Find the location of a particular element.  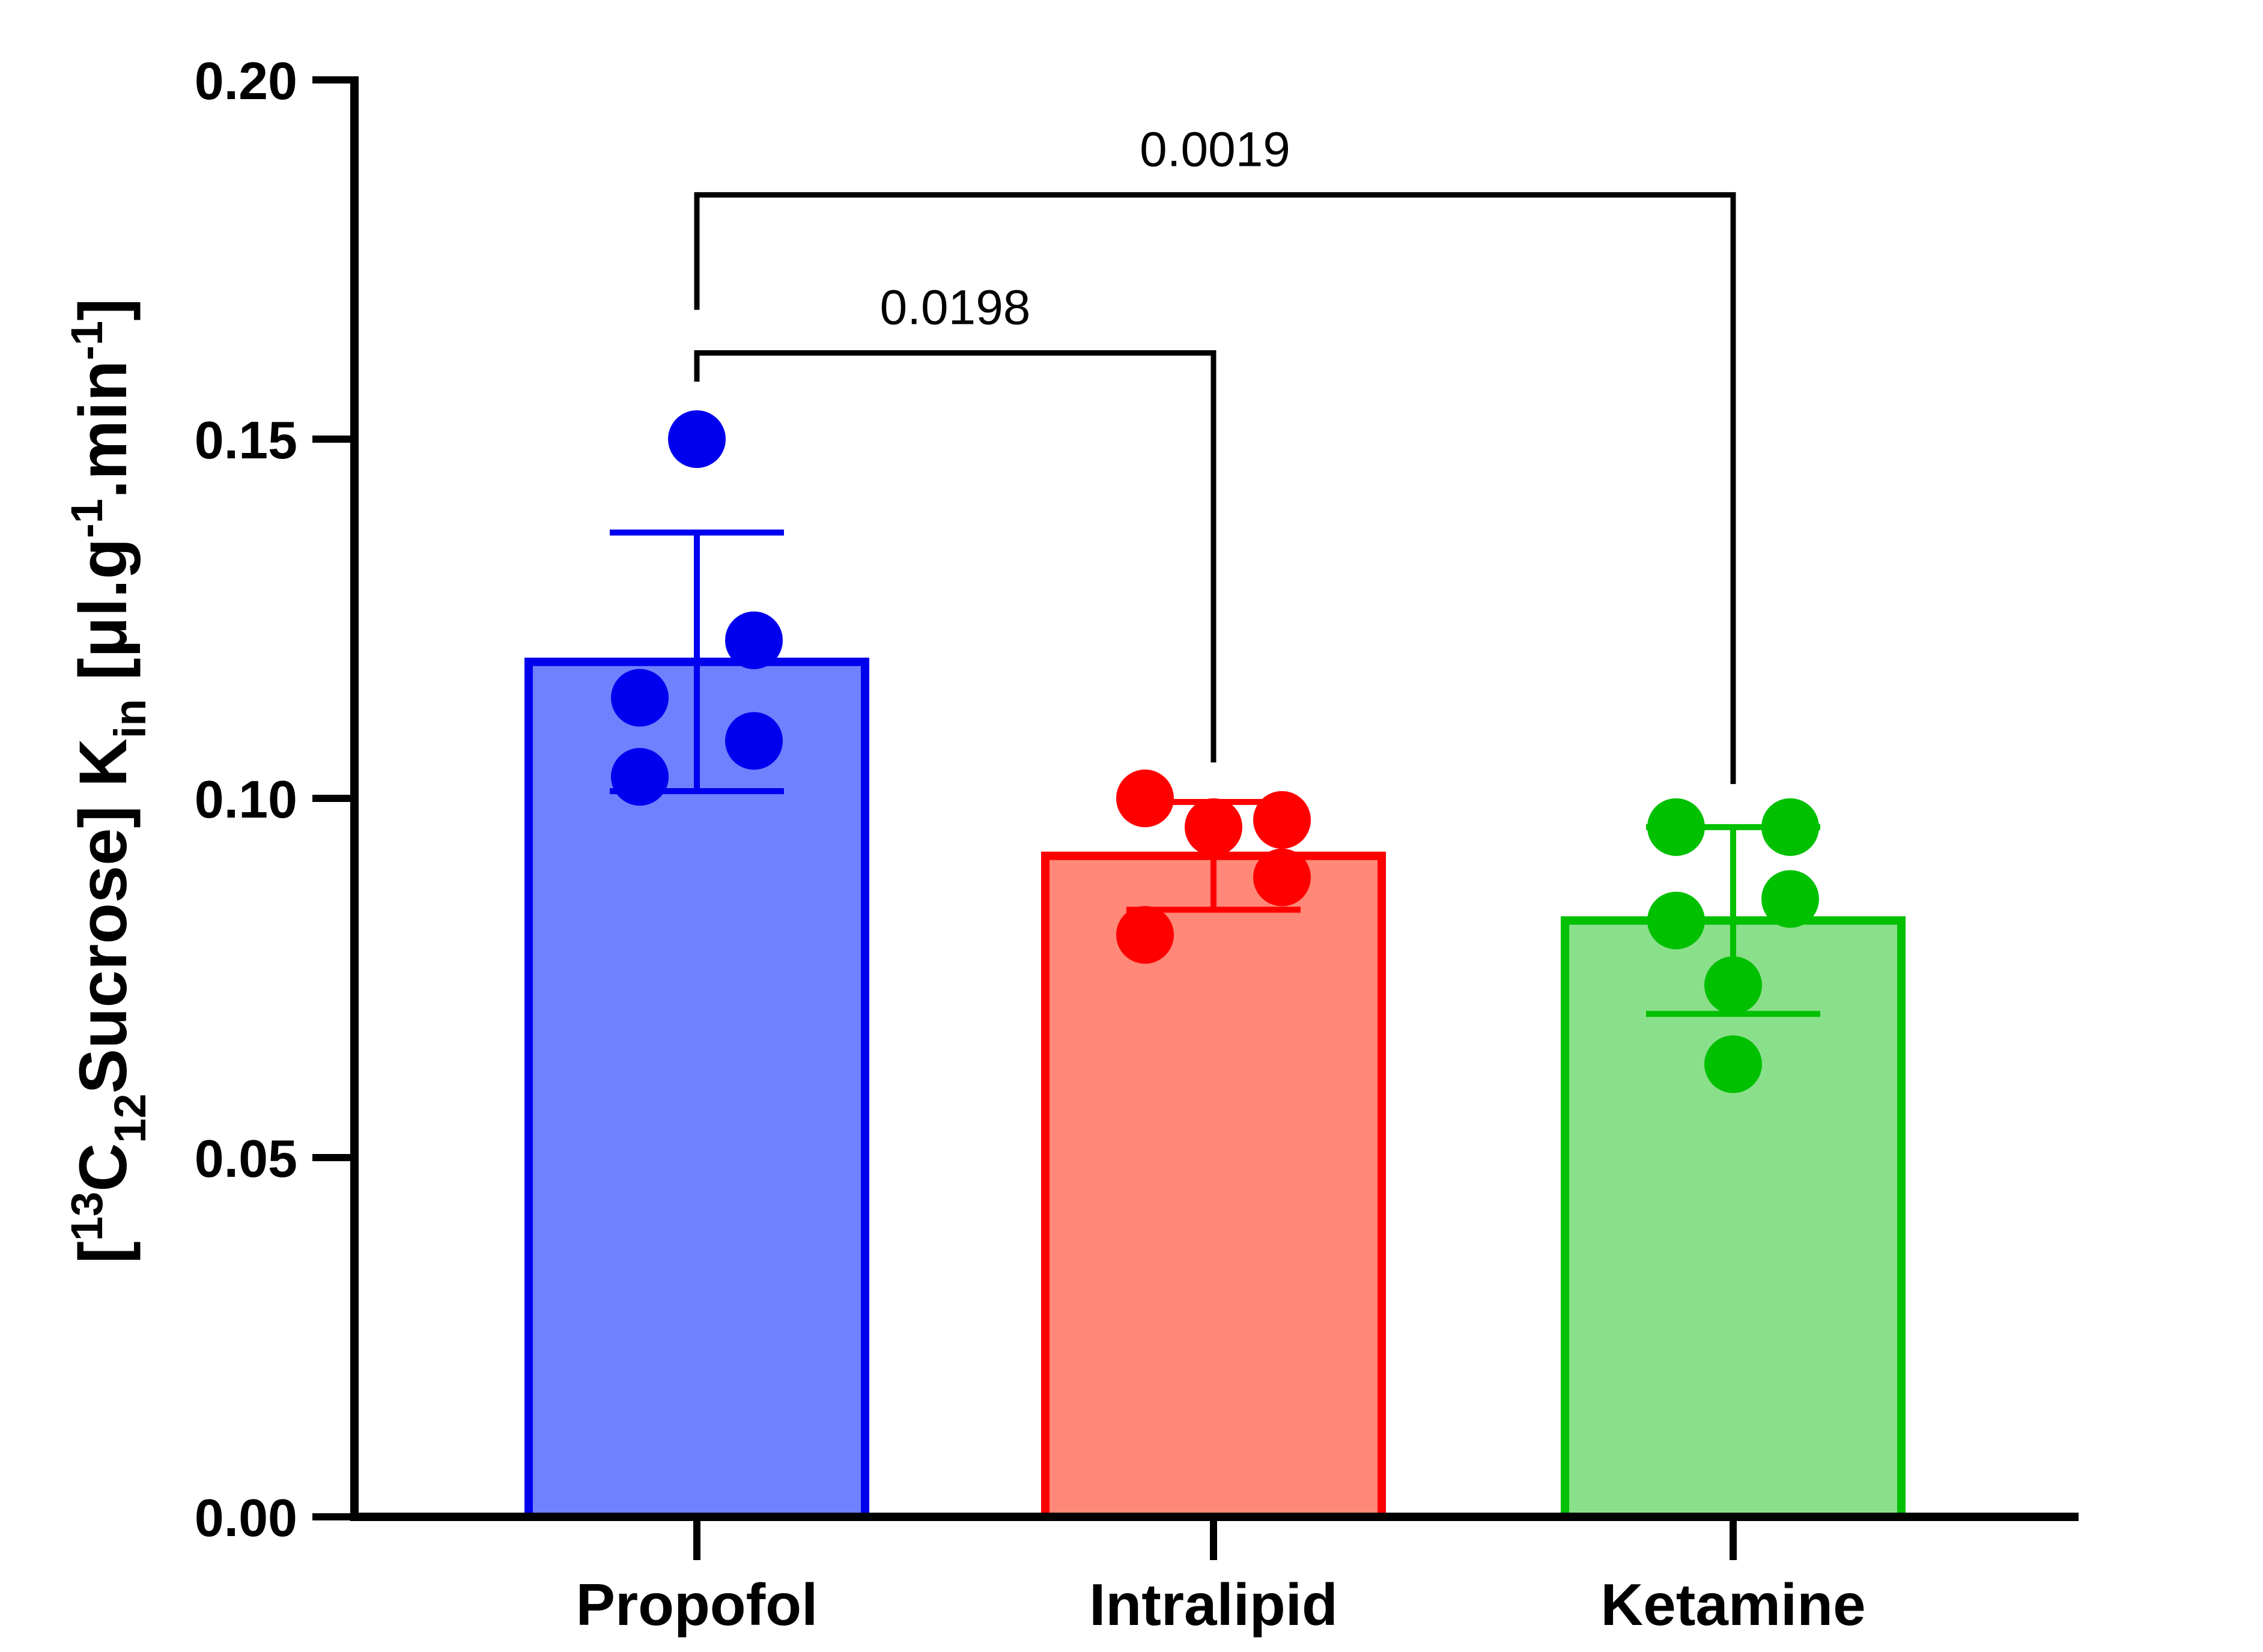

x-tick-label-ketamine: Ketamine is located at coordinates (1733, 1605).